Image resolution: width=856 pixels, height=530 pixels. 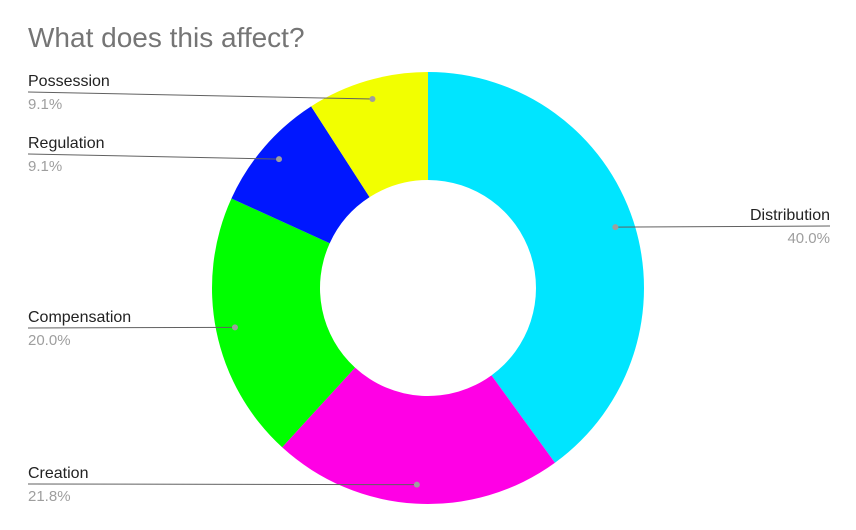 What do you see at coordinates (723, 226) in the screenshot?
I see `leader-line-distribution` at bounding box center [723, 226].